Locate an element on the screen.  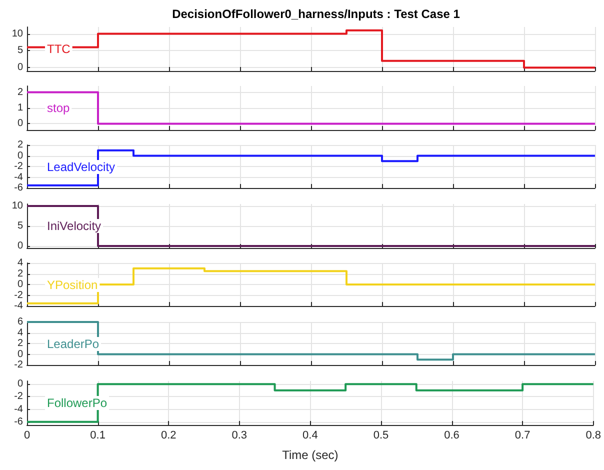
series-label: LeaderPo is located at coordinates (73, 344).